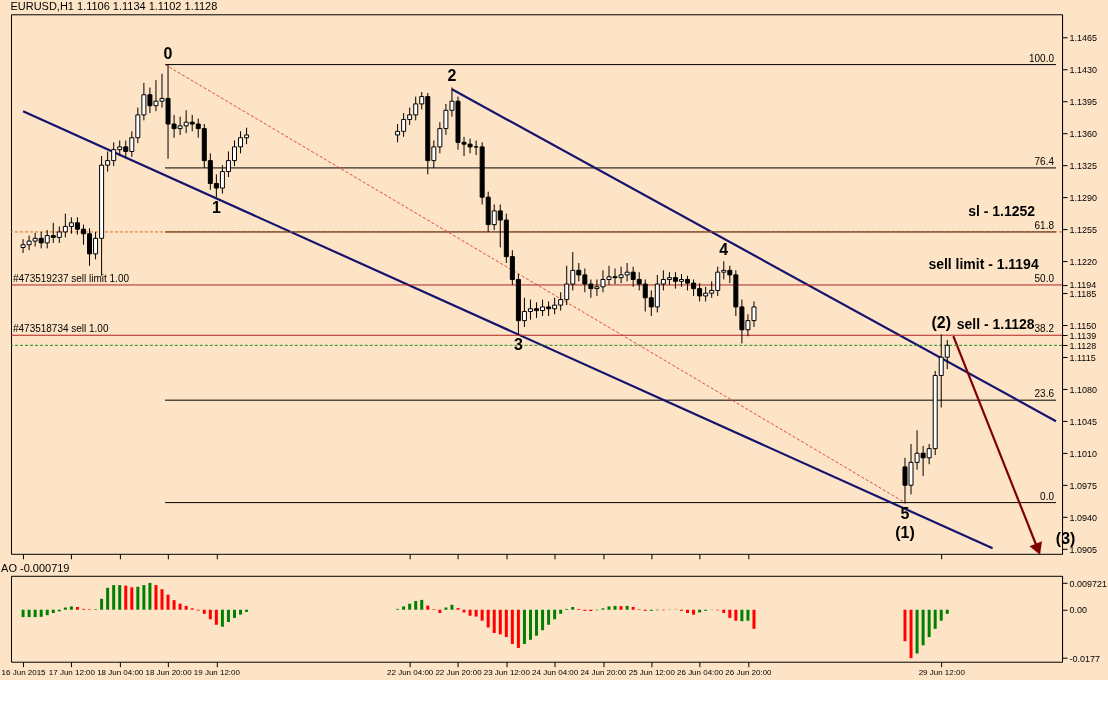 Image resolution: width=1108 pixels, height=703 pixels. Describe the element at coordinates (1083, 345) in the screenshot. I see `y-tick-label: 1.1128` at that location.